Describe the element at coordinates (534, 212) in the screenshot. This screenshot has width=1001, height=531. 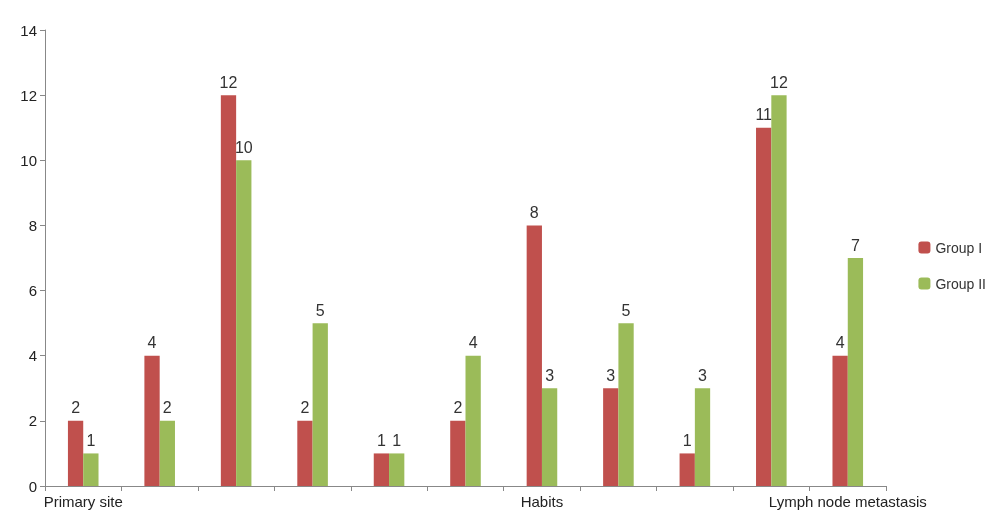
I see `data-label: 8` at that location.